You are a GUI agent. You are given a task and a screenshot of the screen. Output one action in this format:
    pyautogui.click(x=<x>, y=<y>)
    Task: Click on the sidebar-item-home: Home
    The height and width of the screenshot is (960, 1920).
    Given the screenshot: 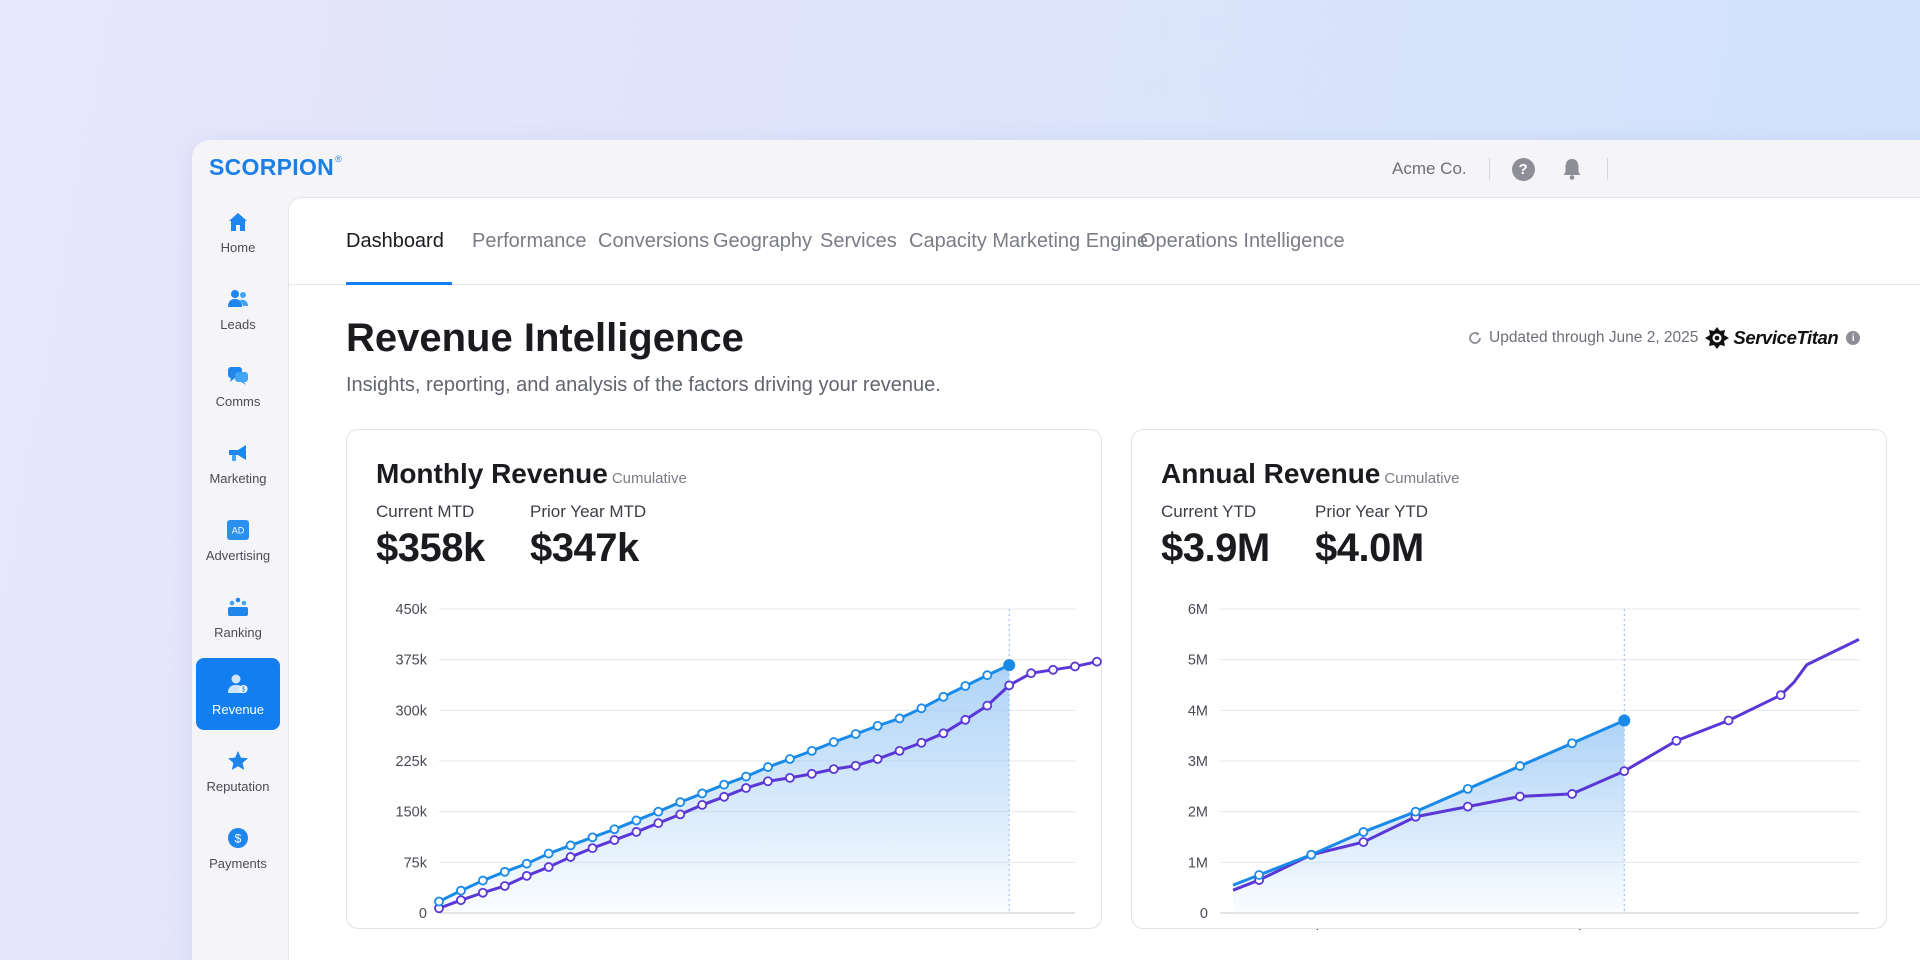 What is the action you would take?
    pyautogui.click(x=238, y=232)
    